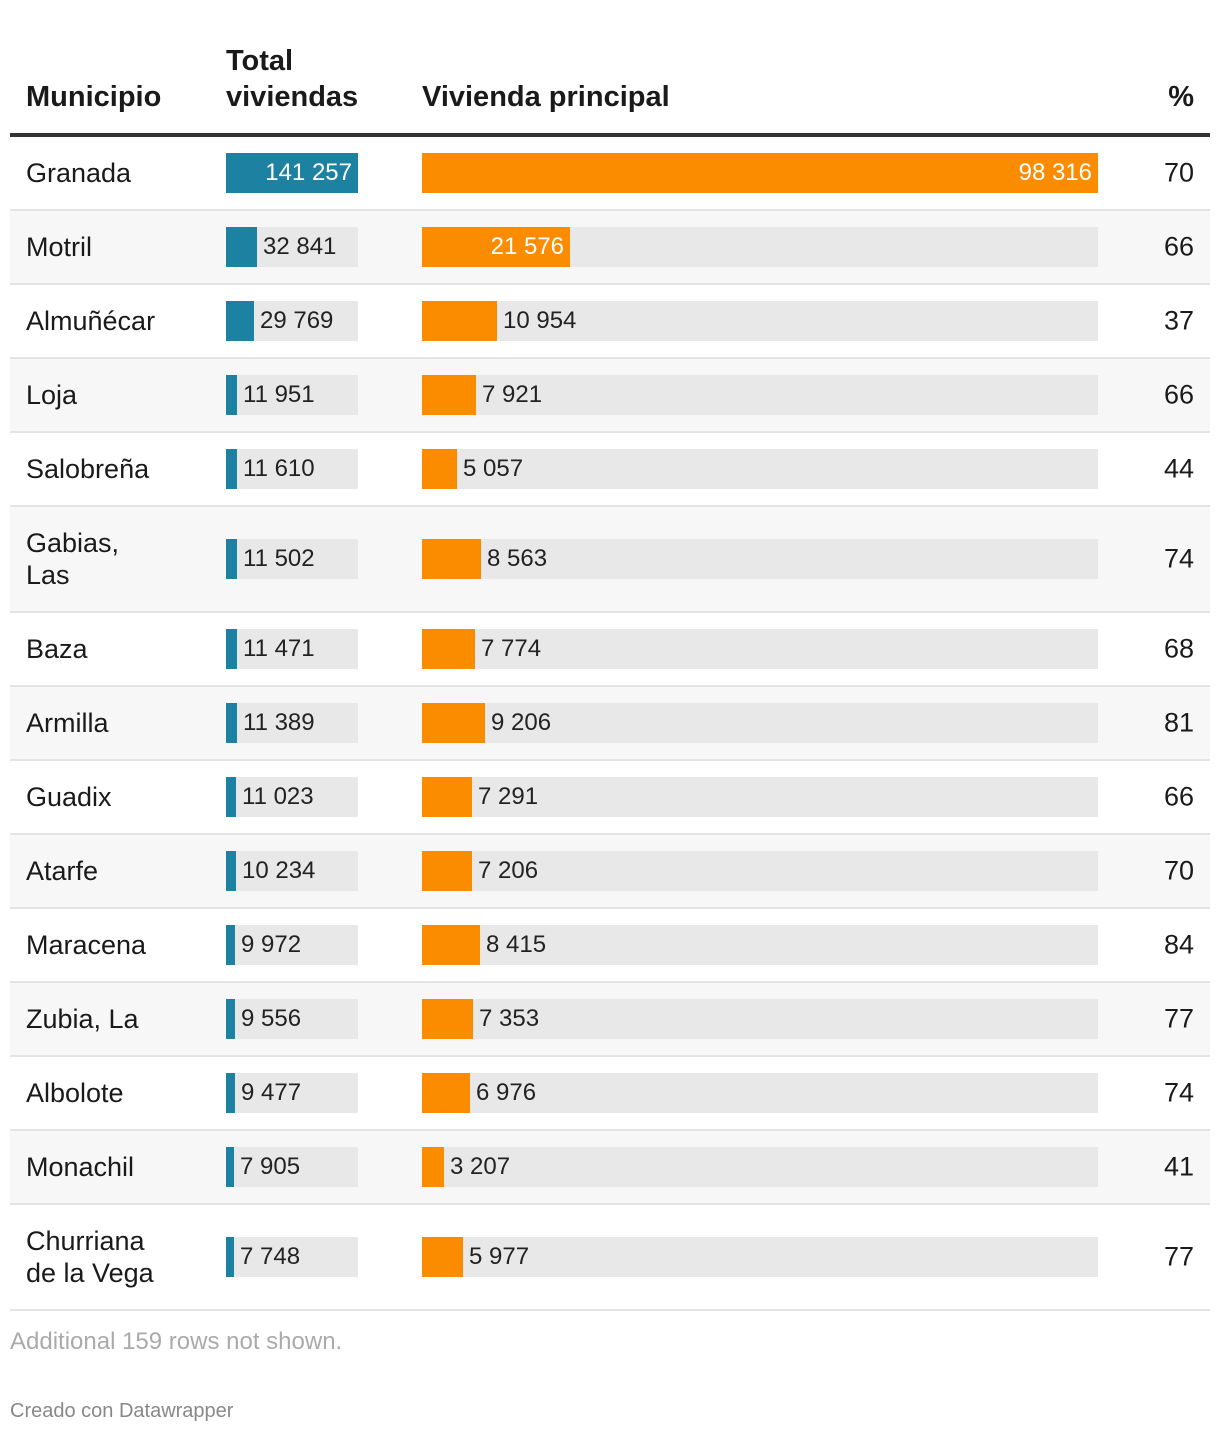  What do you see at coordinates (292, 797) in the screenshot?
I see `total-viviendas-track: 11 023` at bounding box center [292, 797].